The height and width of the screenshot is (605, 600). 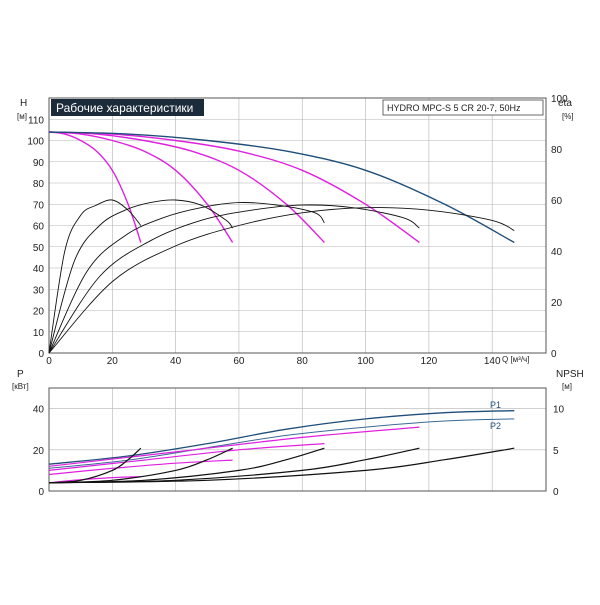 What do you see at coordinates (454, 108) in the screenshot?
I see `chart-subtitle: HYDRO MPC-S 5 CR 20-7, 50Hz` at bounding box center [454, 108].